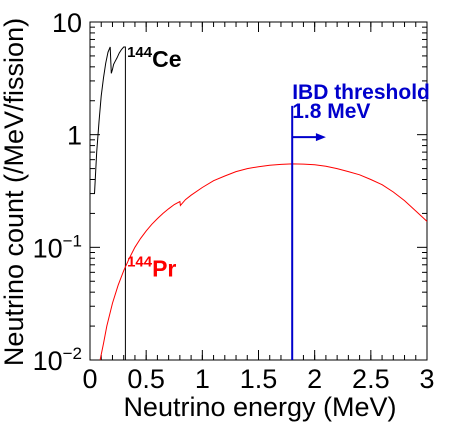 Image resolution: width=449 pixels, height=426 pixels. I want to click on y-tick-label: 10⁻¹, so click(57, 247).